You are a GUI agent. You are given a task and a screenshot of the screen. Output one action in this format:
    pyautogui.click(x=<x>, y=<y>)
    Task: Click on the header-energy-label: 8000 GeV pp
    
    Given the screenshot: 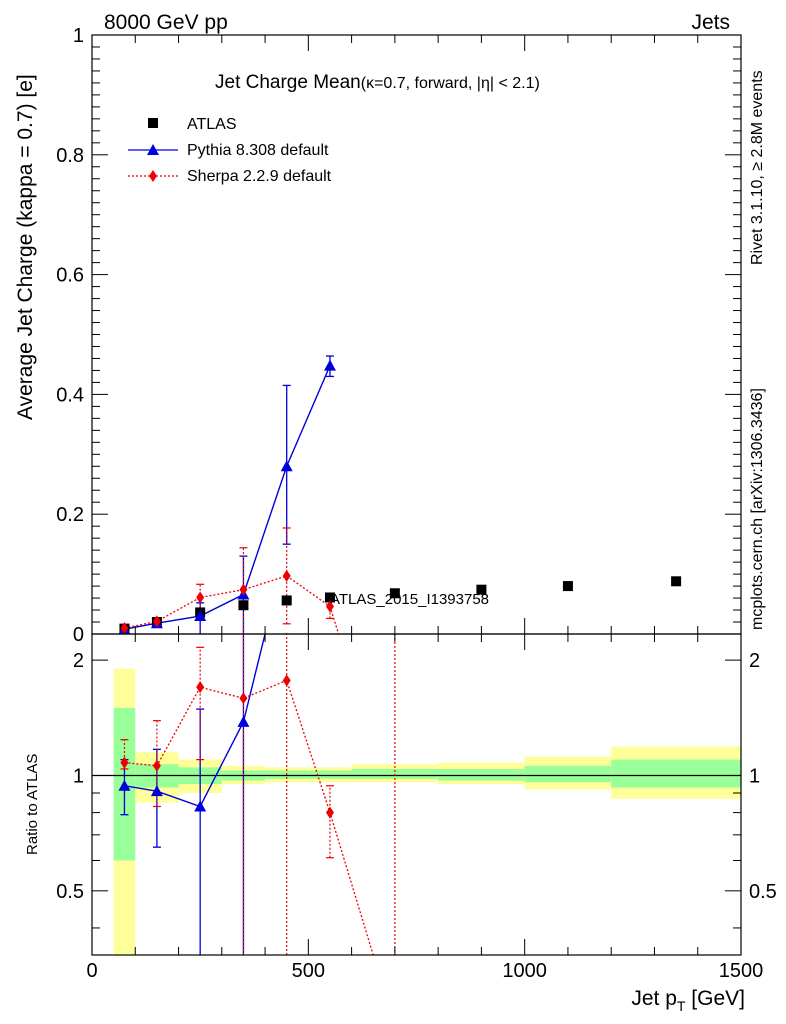 What is the action you would take?
    pyautogui.click(x=166, y=22)
    